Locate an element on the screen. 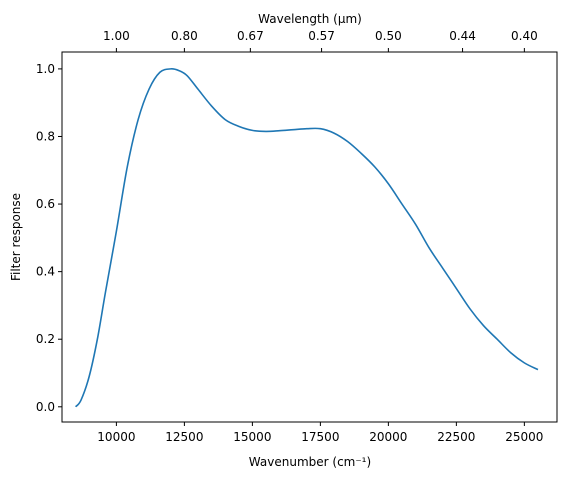  bottom-x-axis: 10000 12500 15000 17500 20000 22500 25000 is located at coordinates (320, 433).